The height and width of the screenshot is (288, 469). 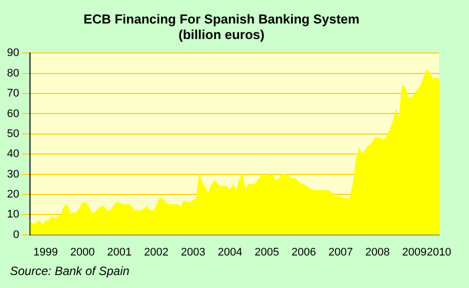 I want to click on chart-subtitle: (billion euros), so click(x=221, y=34).